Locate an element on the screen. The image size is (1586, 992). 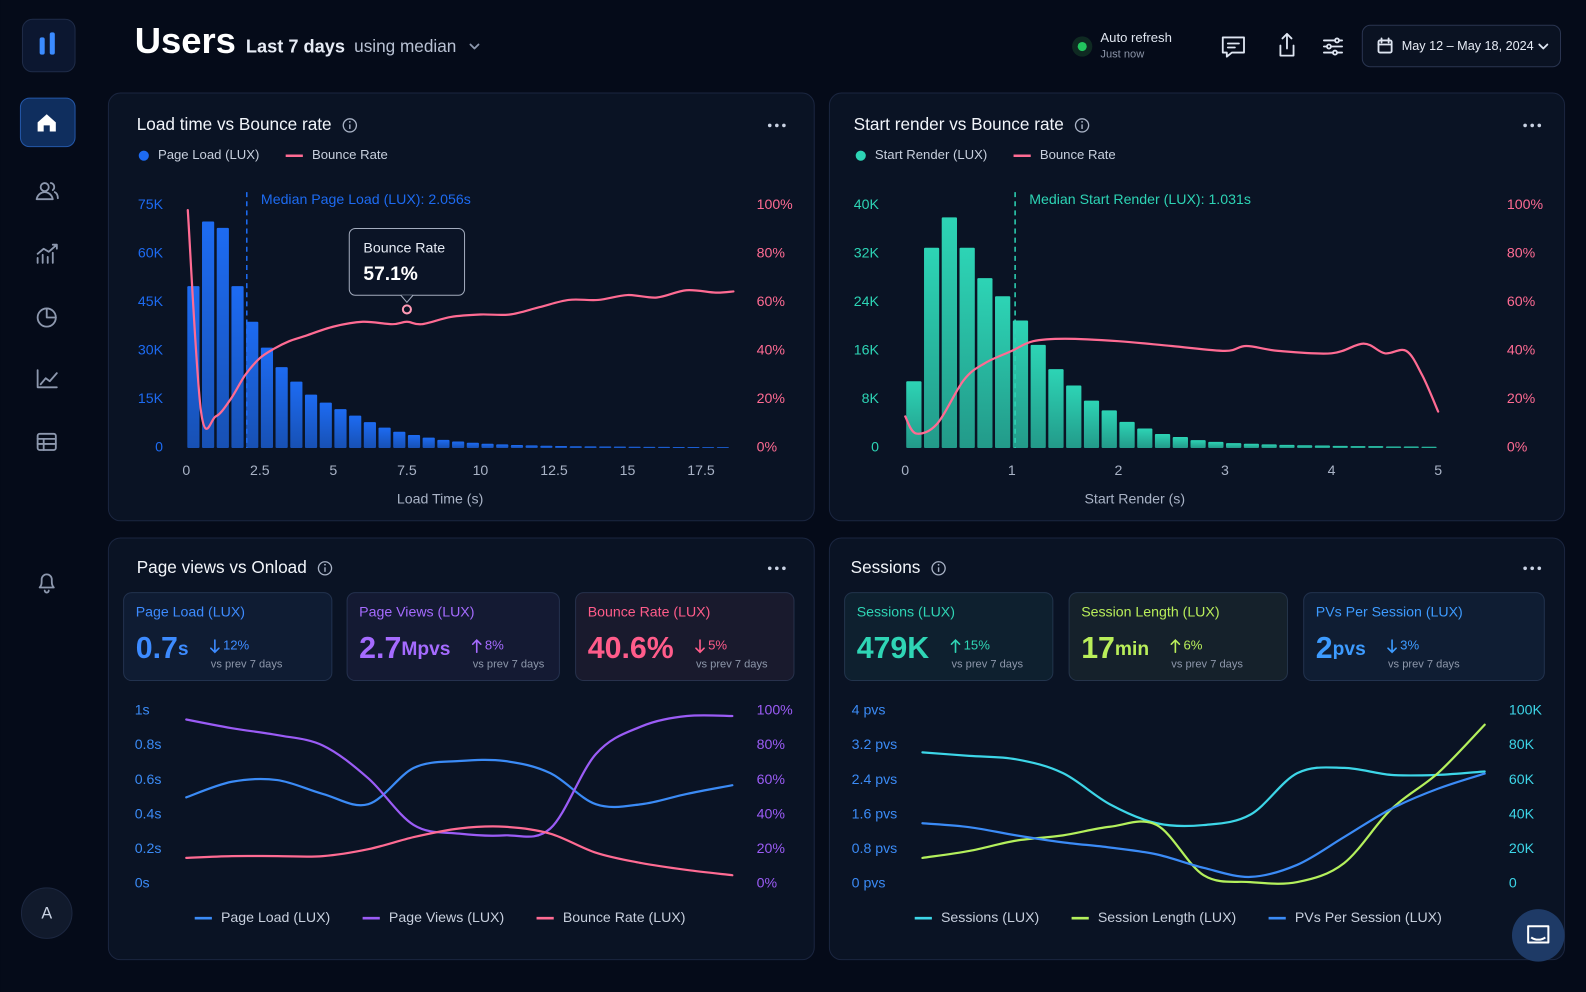
aggregate: using median is located at coordinates (405, 46).